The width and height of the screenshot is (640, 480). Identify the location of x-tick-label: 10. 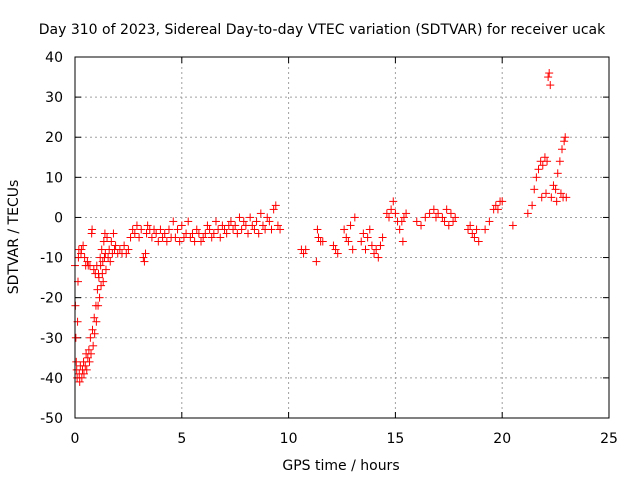
(289, 439).